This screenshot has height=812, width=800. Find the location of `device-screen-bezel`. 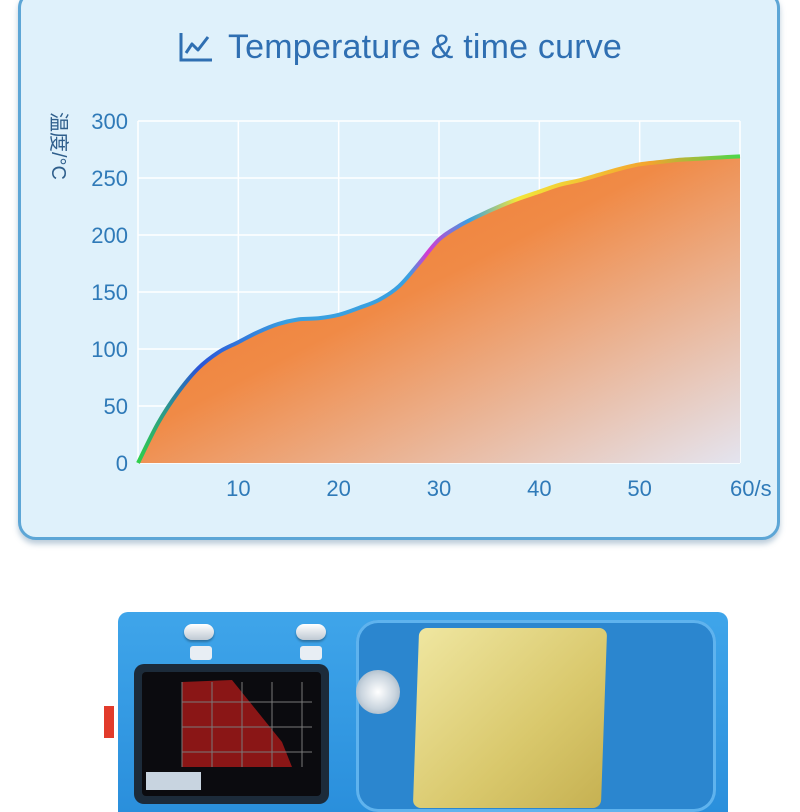

device-screen-bezel is located at coordinates (231, 734).